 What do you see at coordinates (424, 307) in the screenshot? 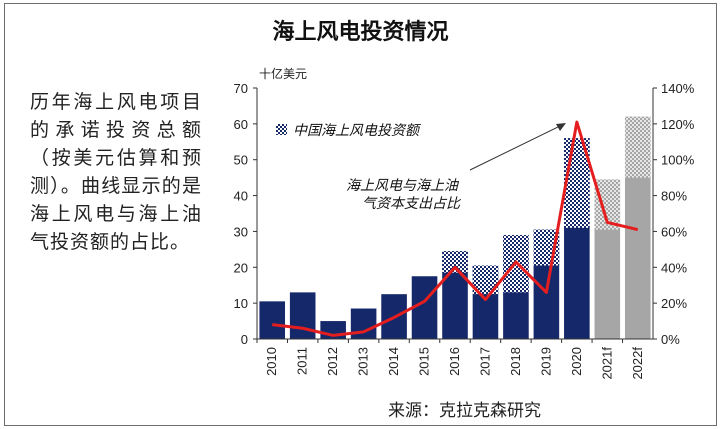
I see `bar-2015` at bounding box center [424, 307].